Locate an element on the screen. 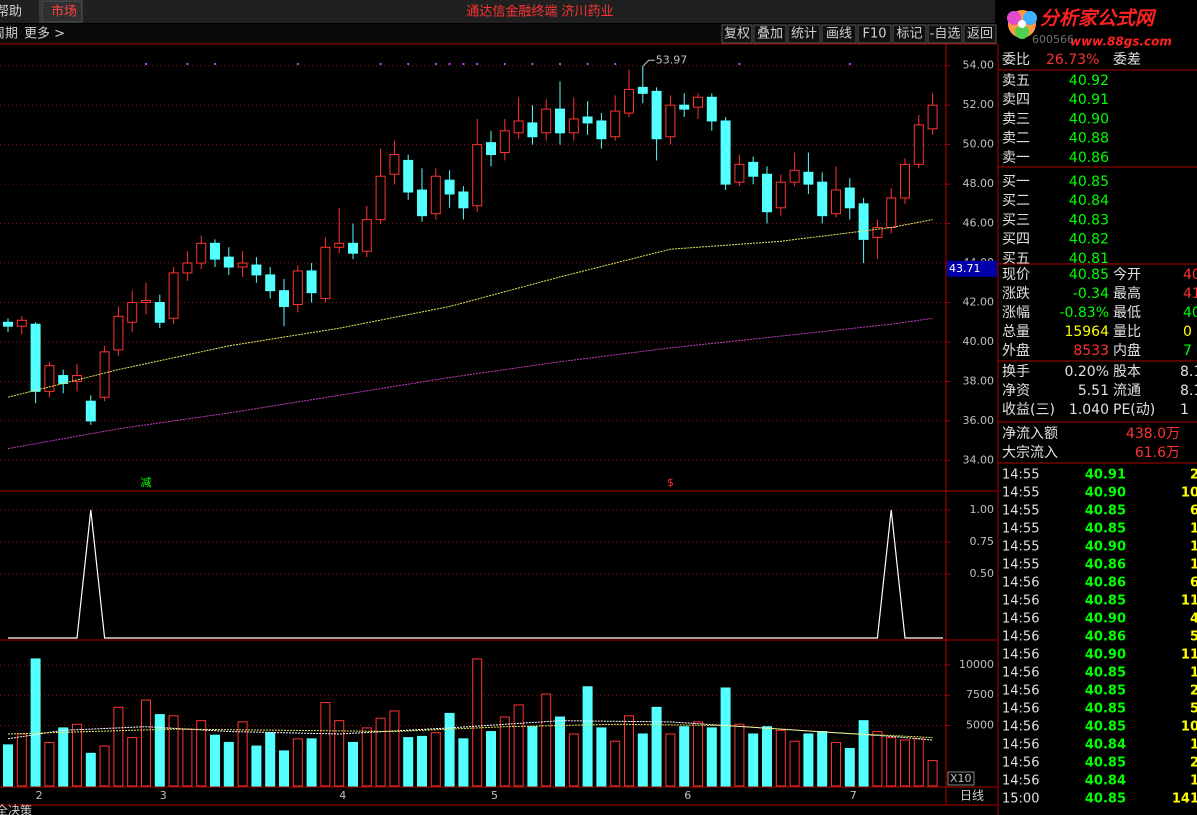  toolbar-item: 更多 > is located at coordinates (44, 34).